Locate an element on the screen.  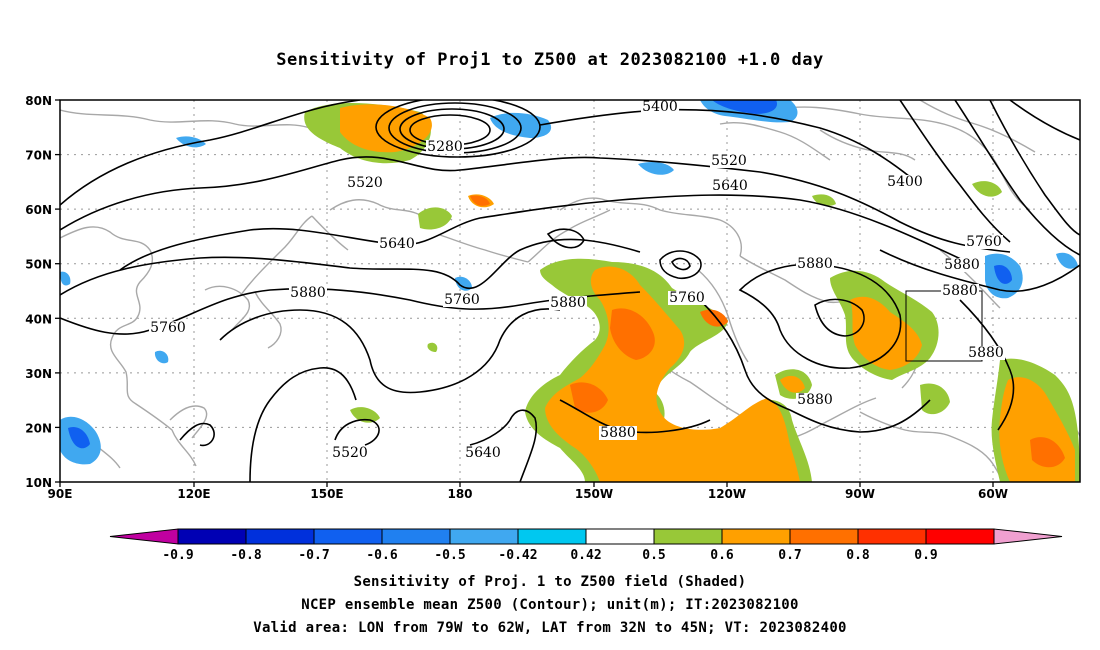
colorbar-label: -0.7 is located at coordinates (313, 555).